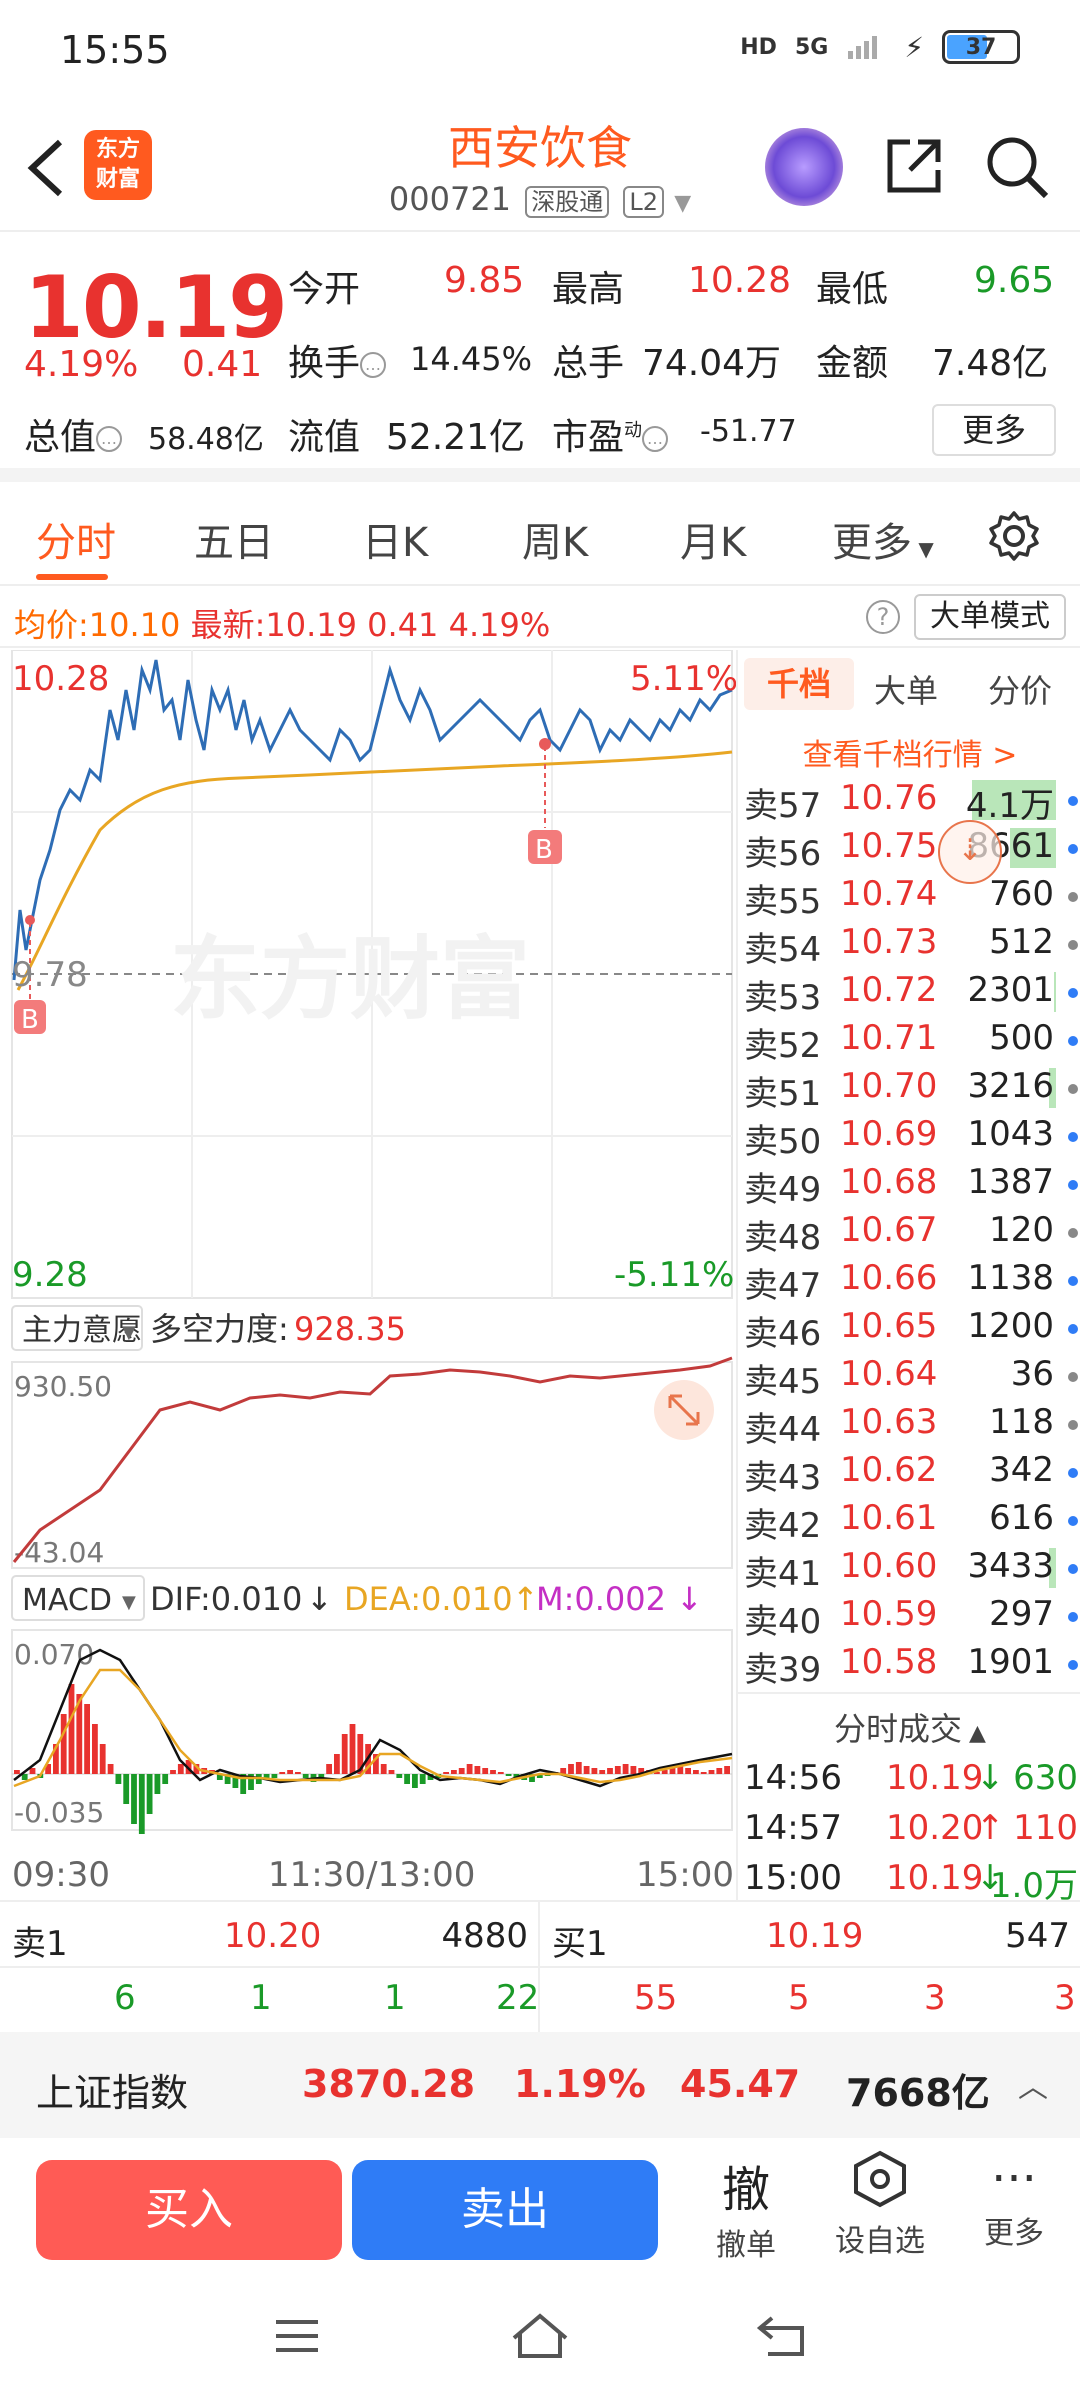 The width and height of the screenshot is (1080, 2400). I want to click on index-ticker: 上证指数 3870.28 1.19% 45.47 7668亿 ︿, so click(540, 2085).